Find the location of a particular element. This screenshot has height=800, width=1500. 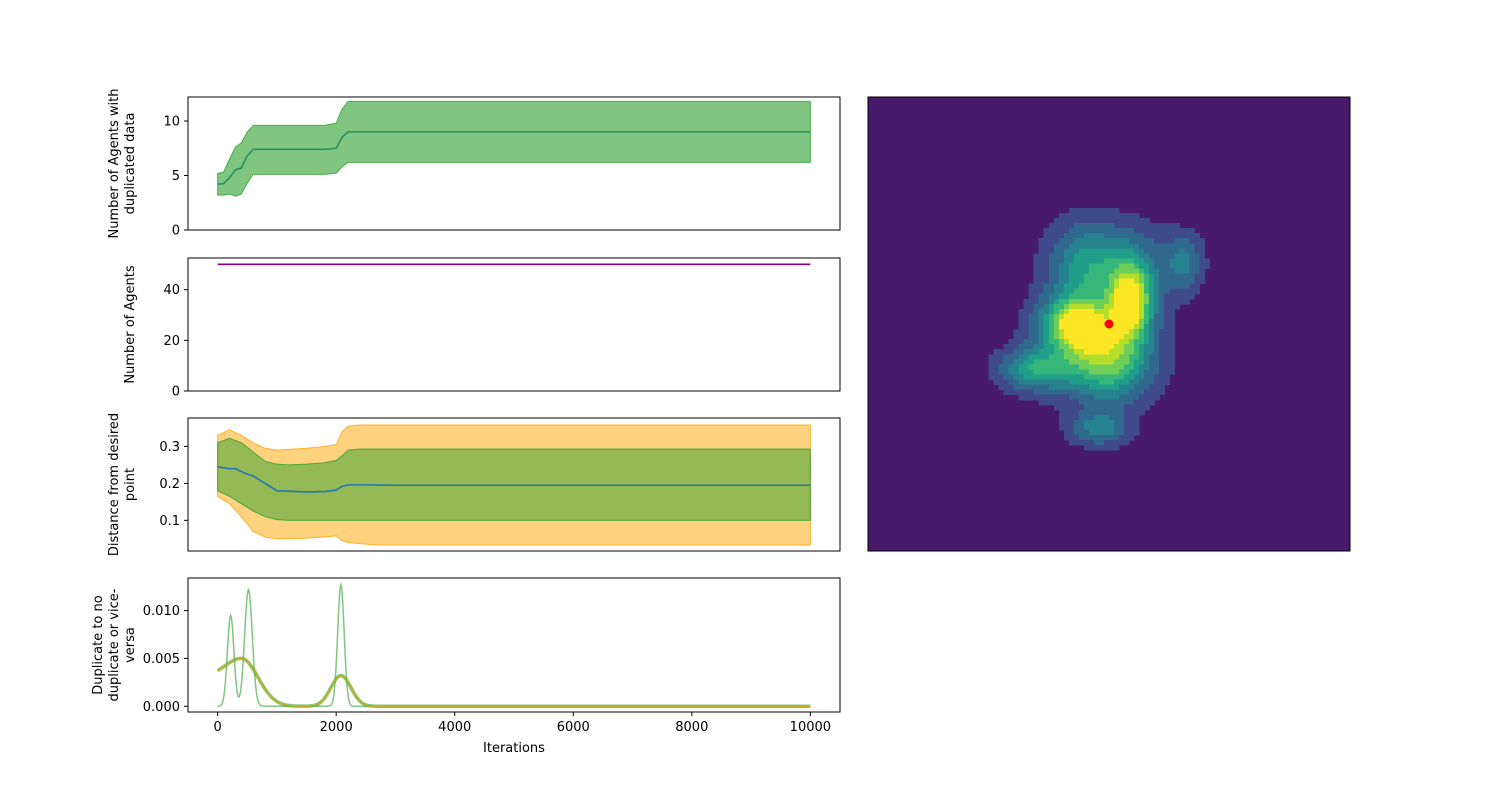

switch-rate-mean-line is located at coordinates (514, 682).